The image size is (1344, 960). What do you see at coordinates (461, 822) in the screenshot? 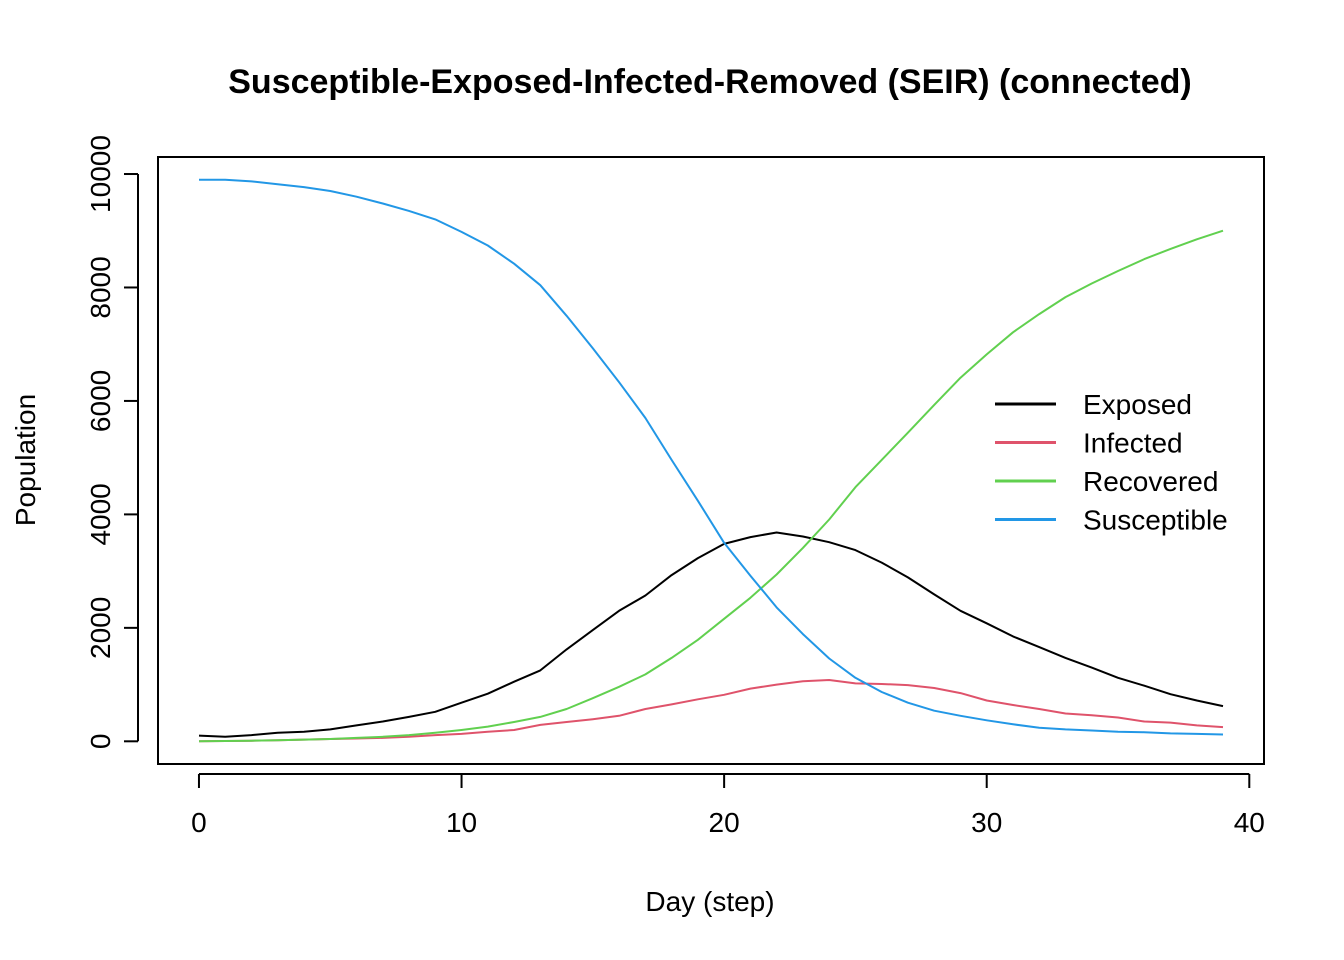
I see `x-tick-label: 10` at bounding box center [461, 822].